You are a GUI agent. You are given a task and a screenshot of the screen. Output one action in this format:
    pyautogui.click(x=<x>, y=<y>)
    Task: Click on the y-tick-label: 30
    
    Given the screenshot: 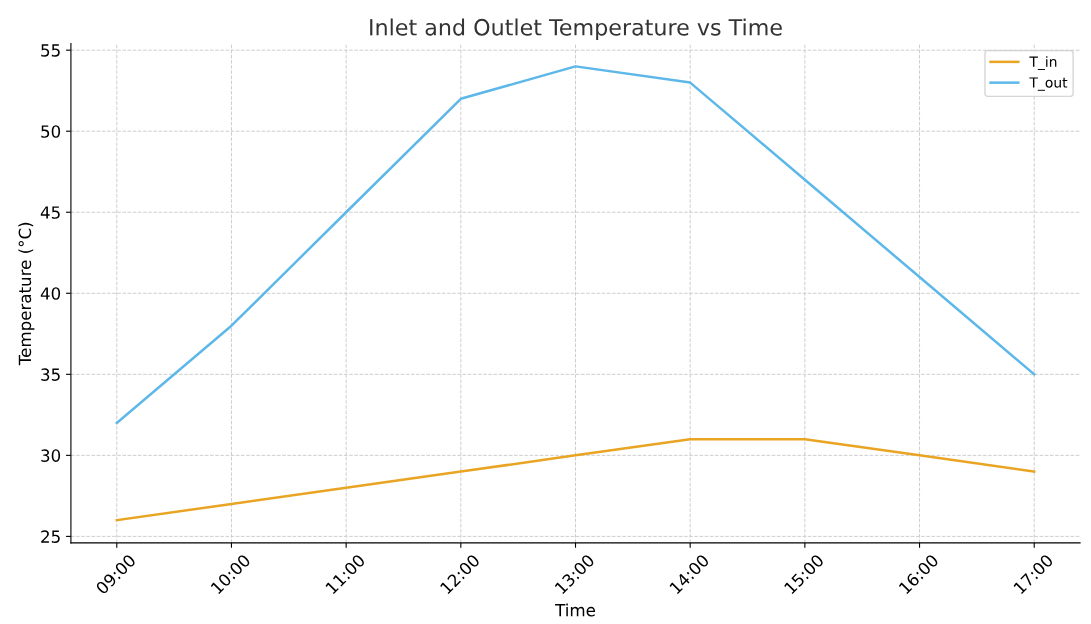 What is the action you would take?
    pyautogui.click(x=51, y=455)
    